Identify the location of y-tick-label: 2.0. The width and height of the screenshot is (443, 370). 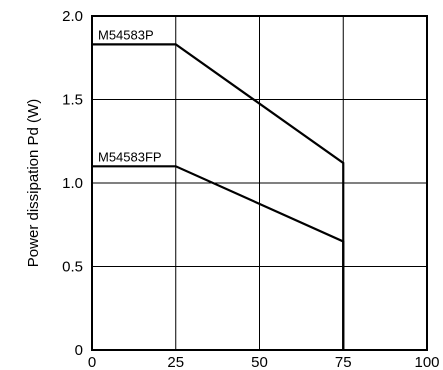
(72, 16).